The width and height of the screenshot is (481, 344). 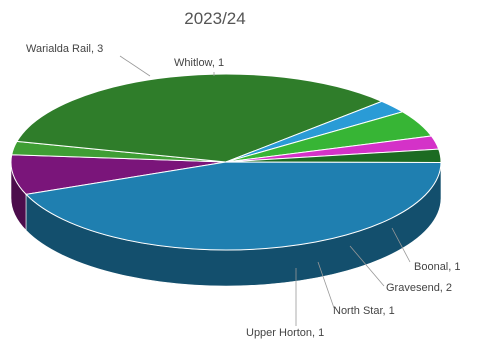 I want to click on slice-label-north-star: North Star, 1, so click(x=364, y=311).